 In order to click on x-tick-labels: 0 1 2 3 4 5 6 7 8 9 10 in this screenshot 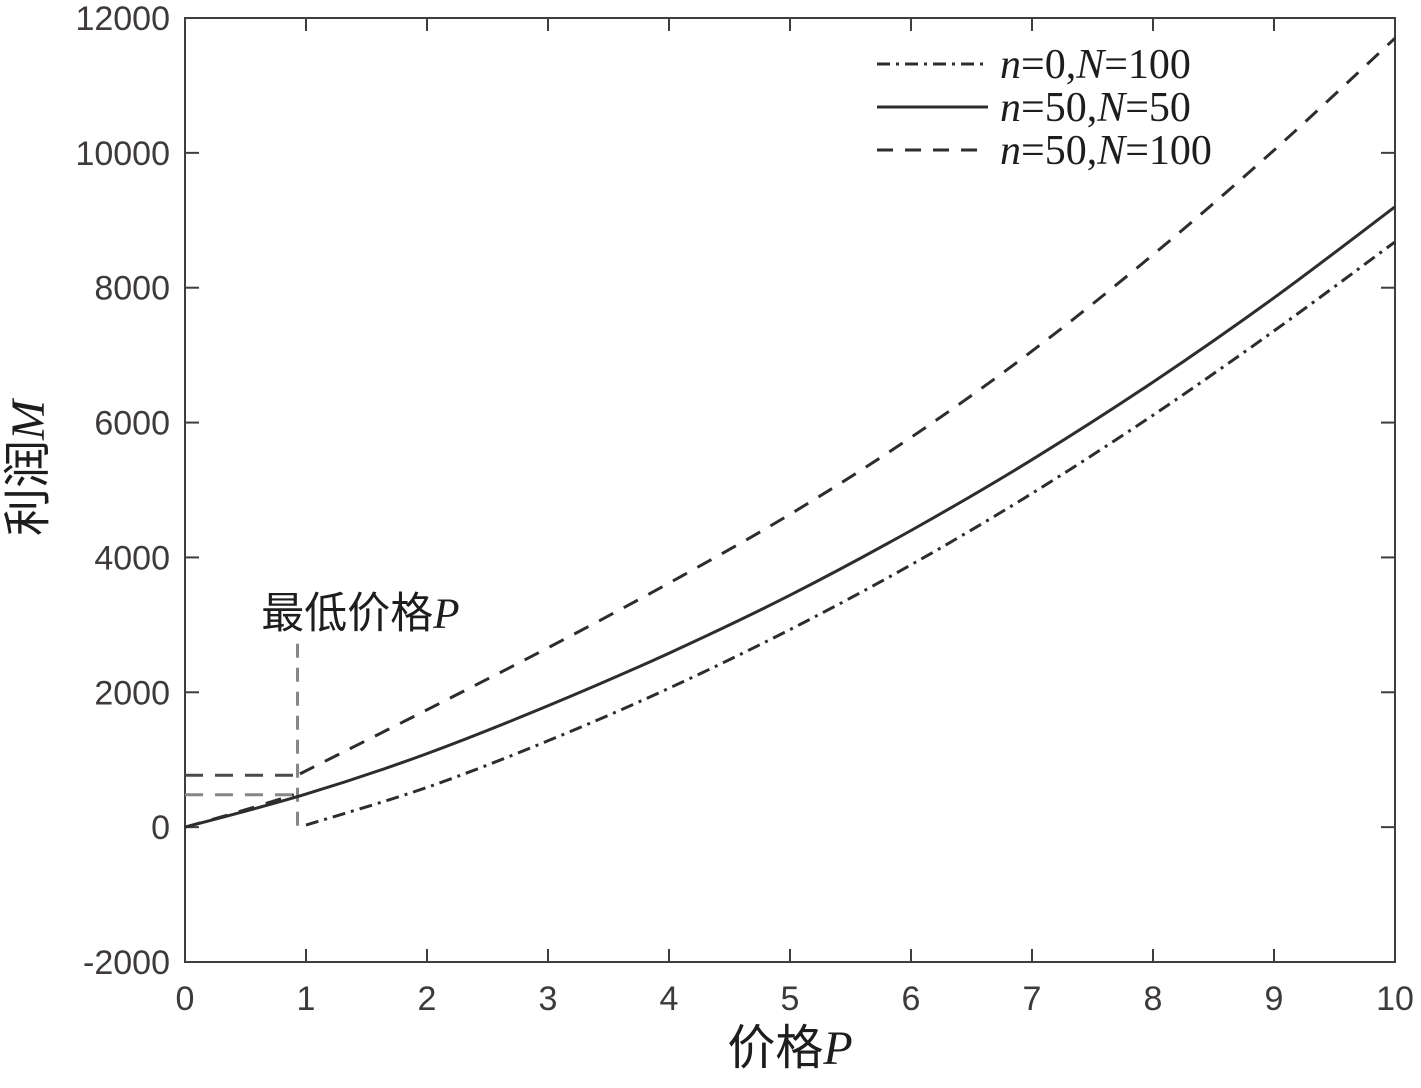, I will do `click(795, 999)`.